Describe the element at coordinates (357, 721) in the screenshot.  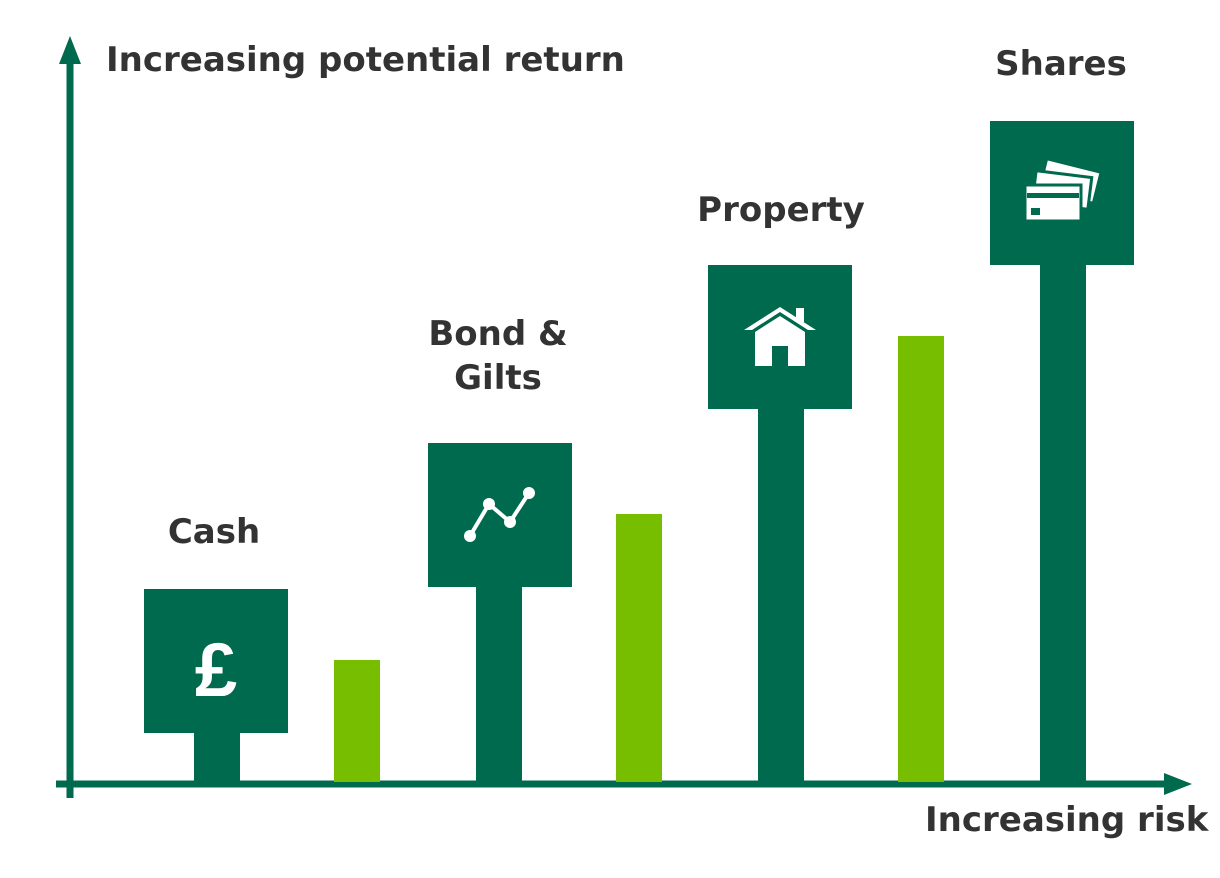
I see `cash-risk-bar` at that location.